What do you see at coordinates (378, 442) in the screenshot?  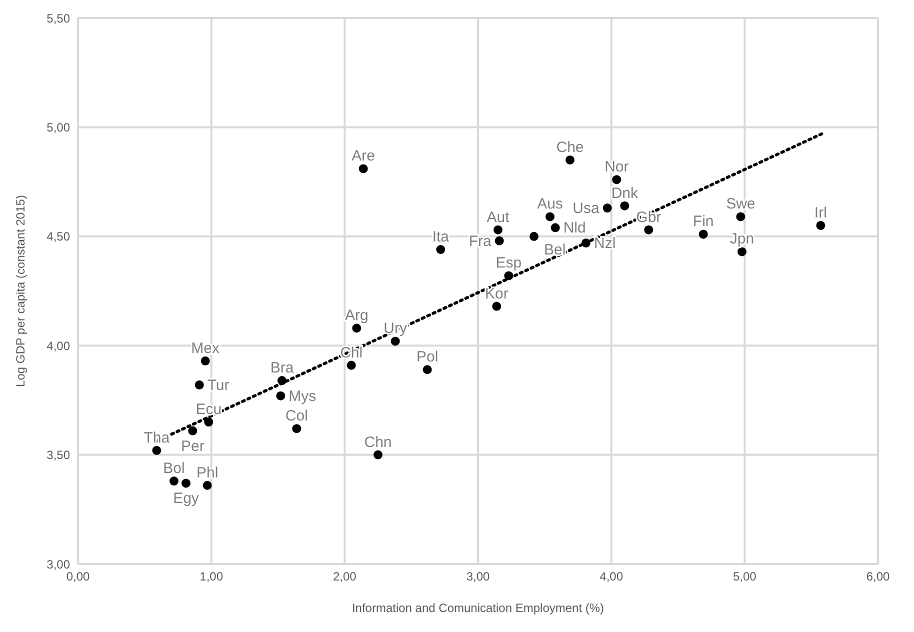 I see `data-label: Chn` at bounding box center [378, 442].